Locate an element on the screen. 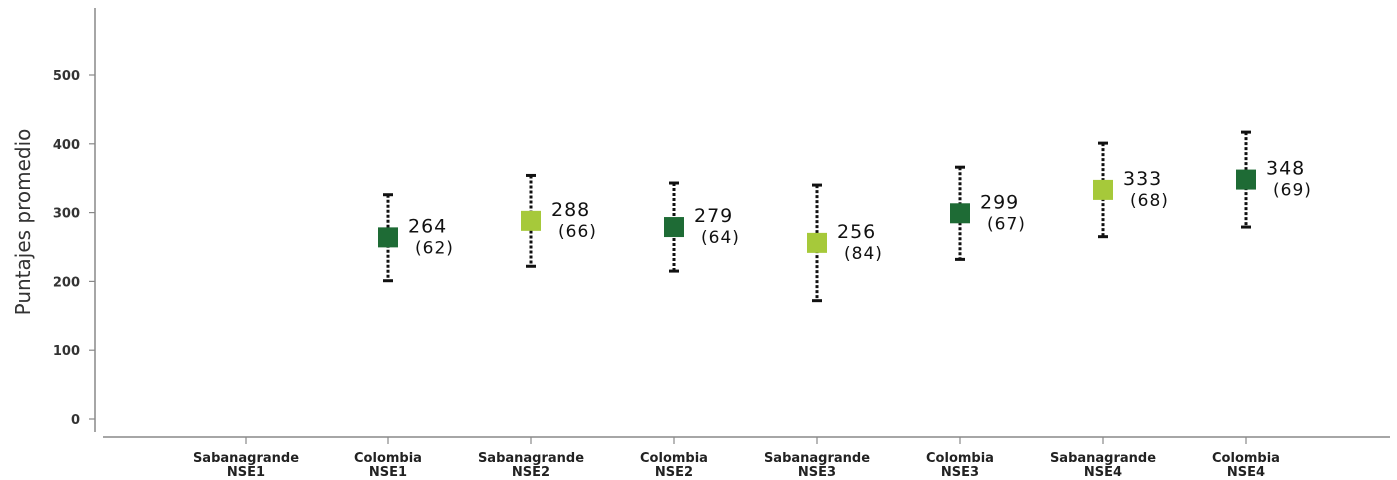 The height and width of the screenshot is (480, 1397). x-category-label: Sabanagrande NSE1 is located at coordinates (246, 465).